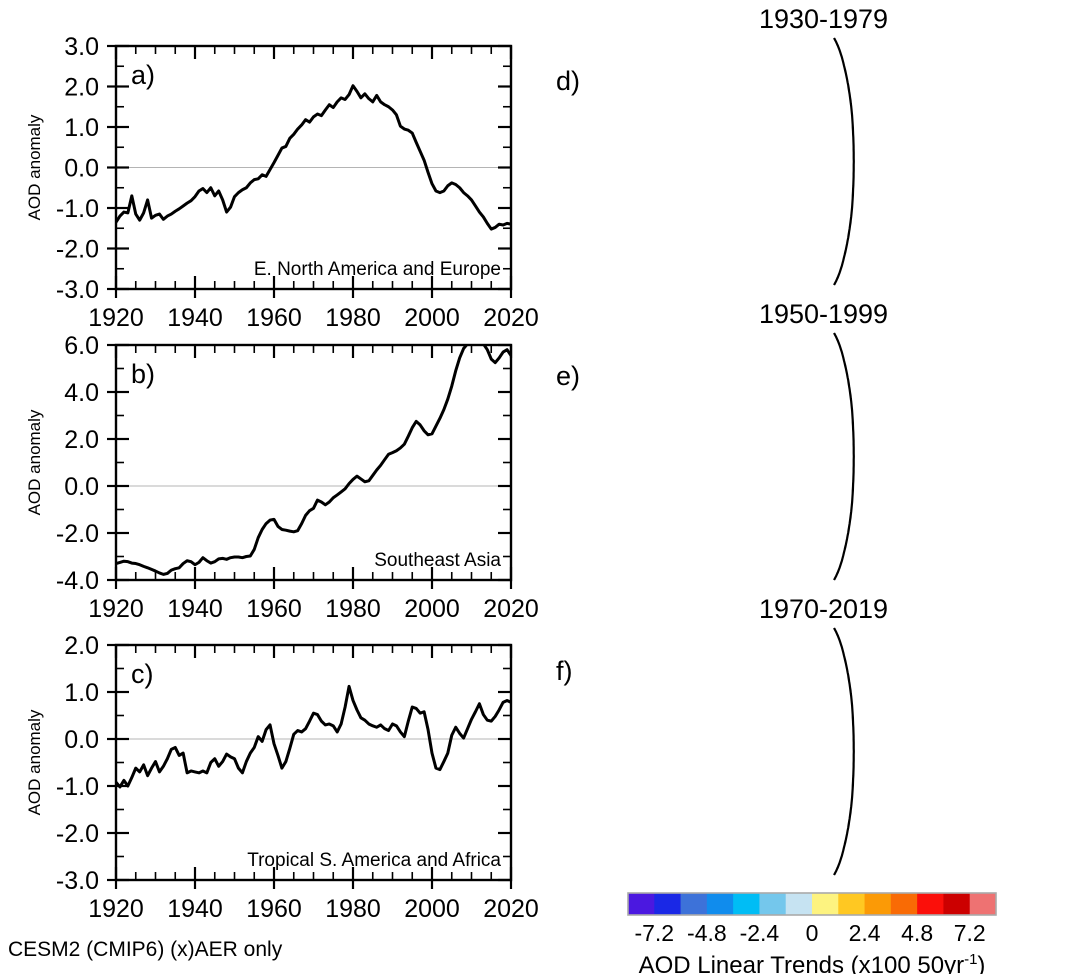 Image resolution: width=1080 pixels, height=974 pixels. What do you see at coordinates (81, 128) in the screenshot?
I see `y-tick-label: 1.0` at bounding box center [81, 128].